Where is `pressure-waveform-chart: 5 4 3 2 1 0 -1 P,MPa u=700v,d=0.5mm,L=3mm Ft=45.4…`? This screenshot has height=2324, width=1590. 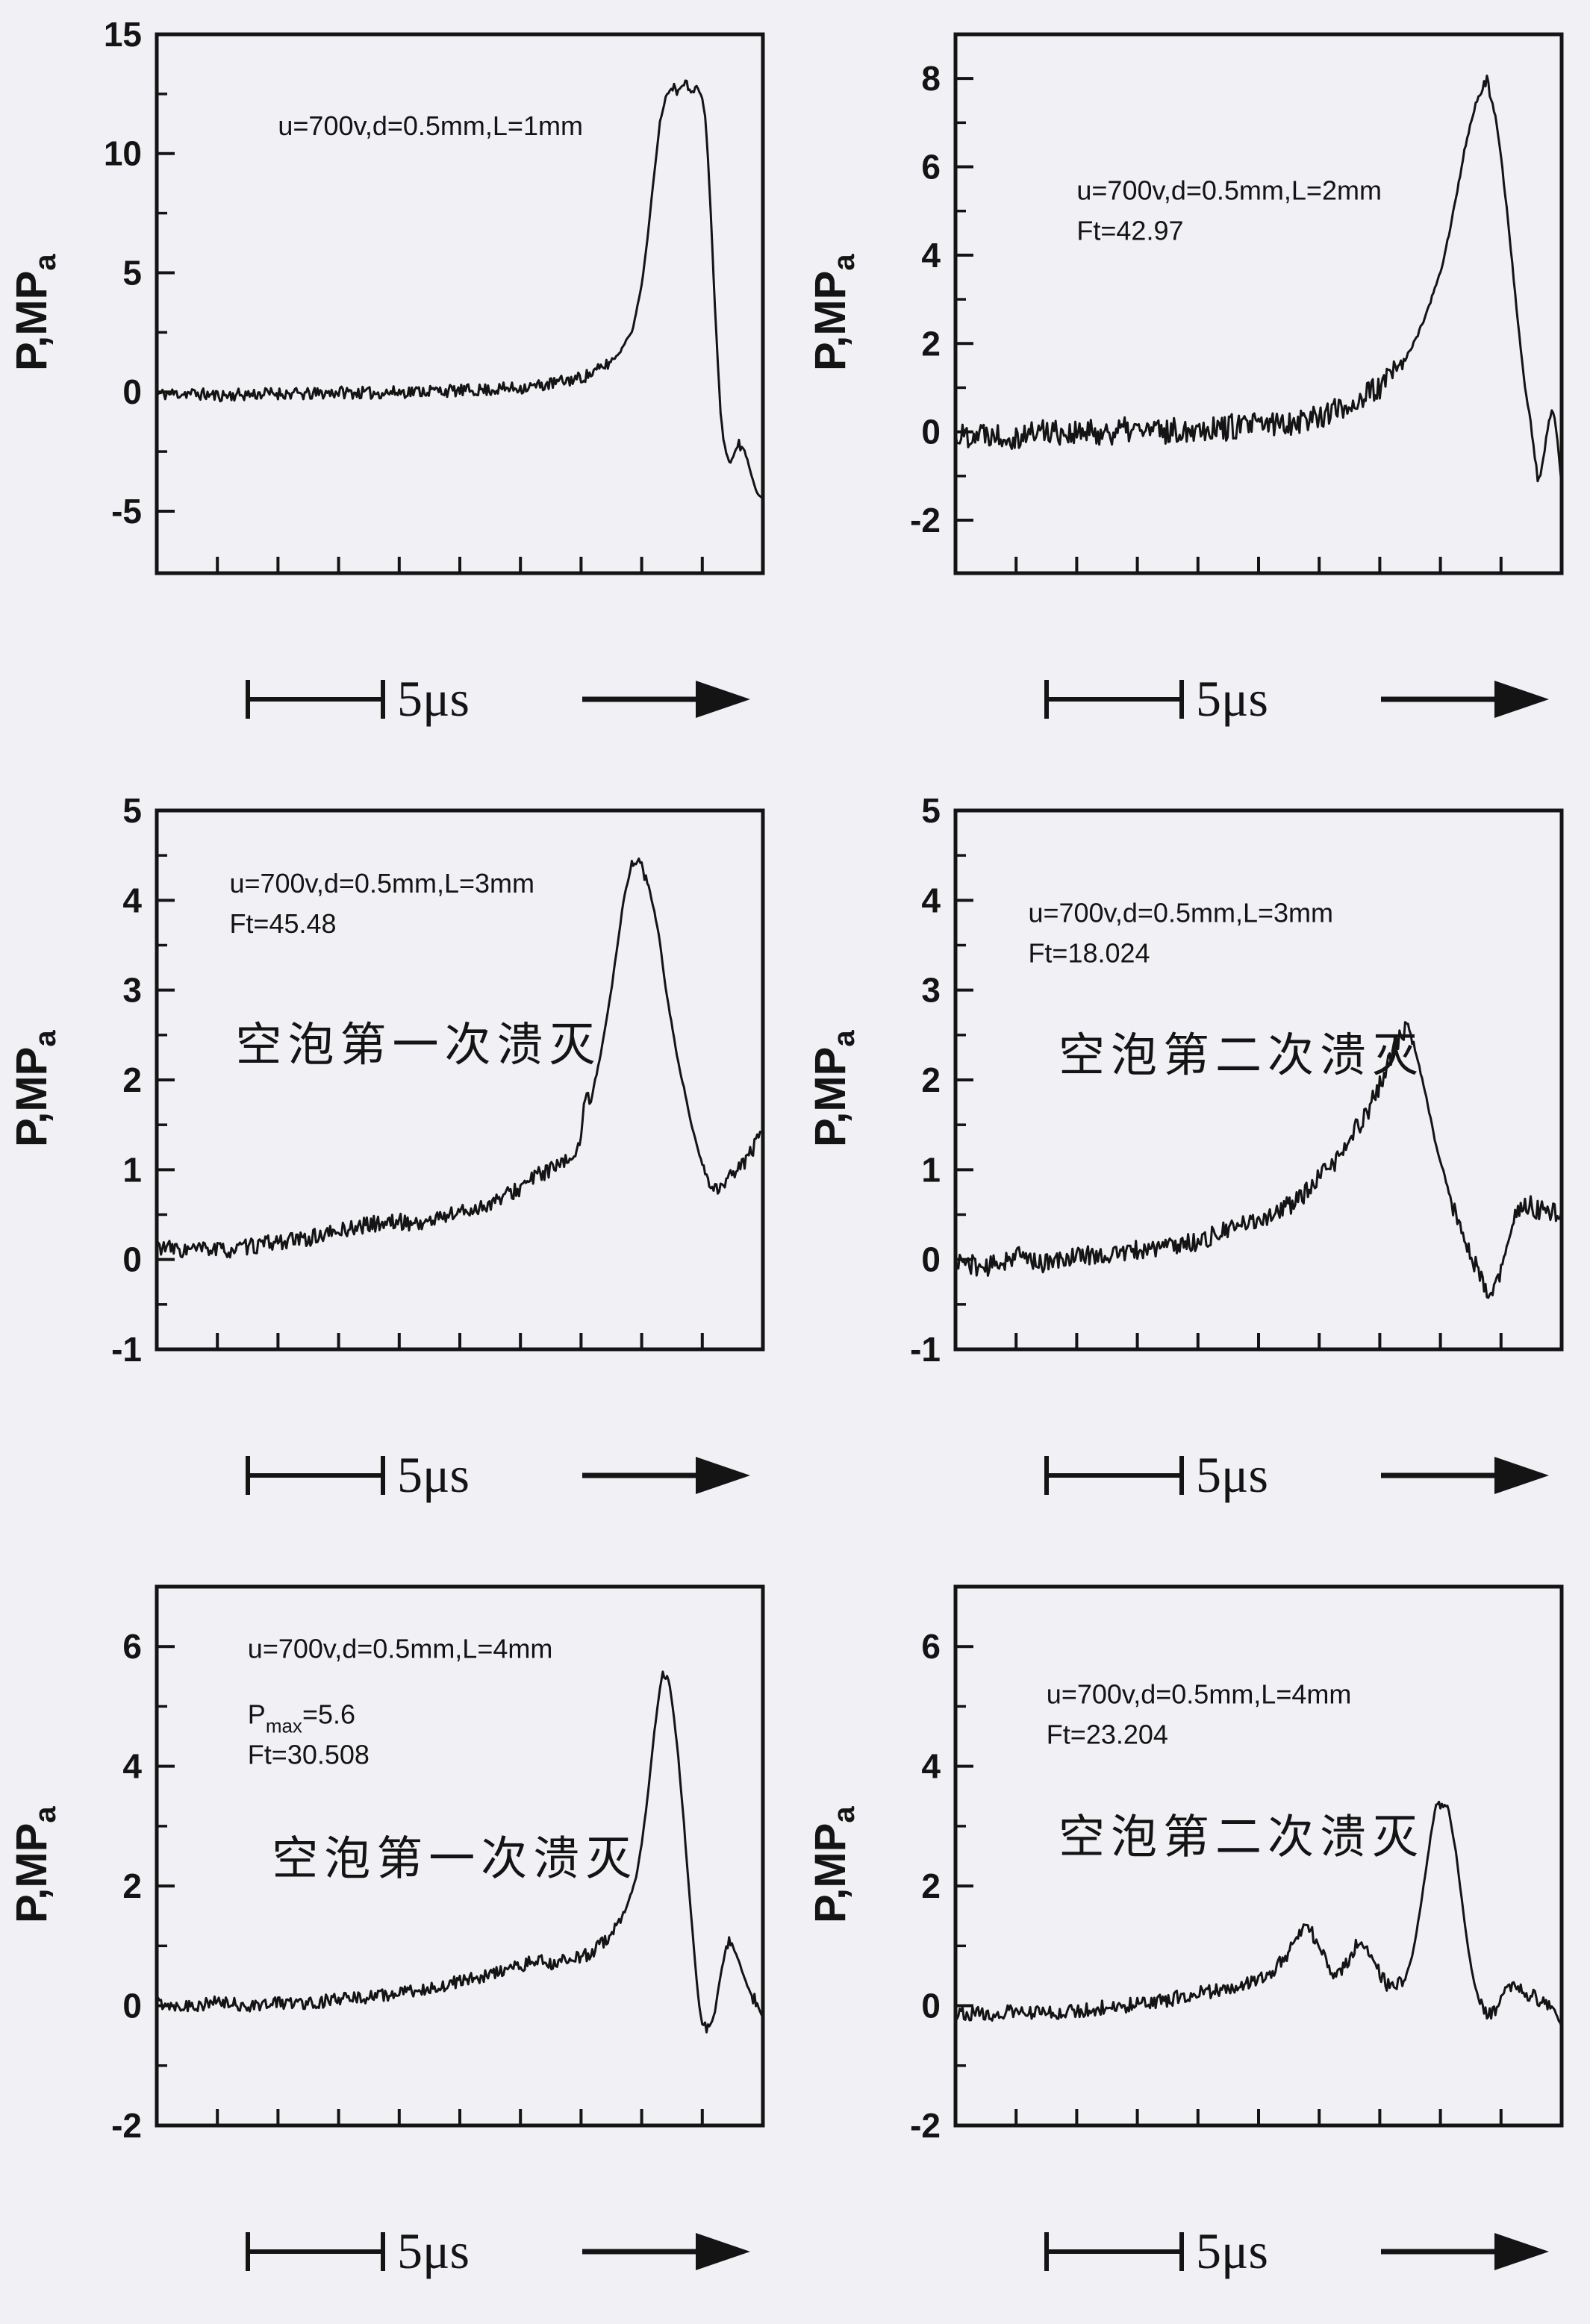 pressure-waveform-chart: 5 4 3 2 1 0 -1 P,MPa u=700v,d=0.5mm,L=3mm Ft=45.4… is located at coordinates (386, 1083).